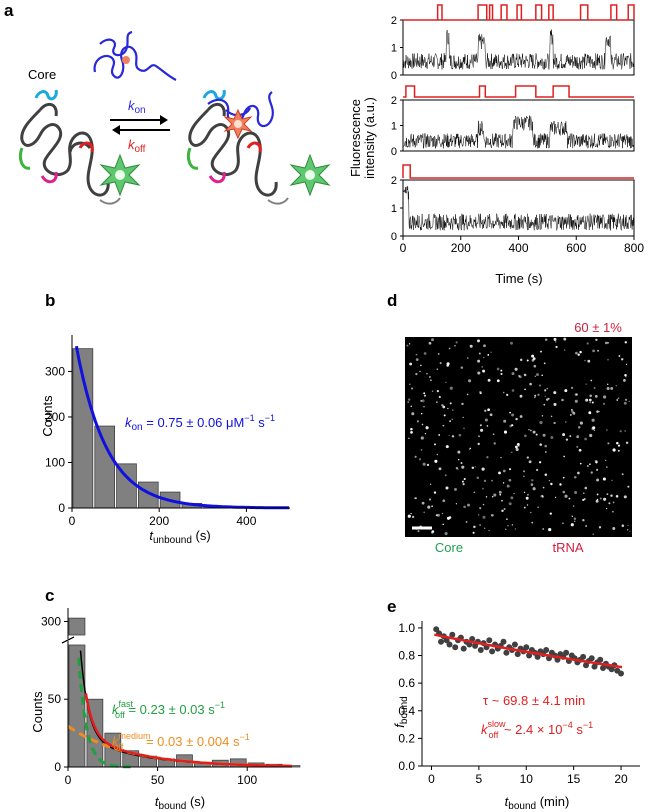 The image size is (650, 812). I want to click on trace-ytick-label: 1, so click(394, 127).